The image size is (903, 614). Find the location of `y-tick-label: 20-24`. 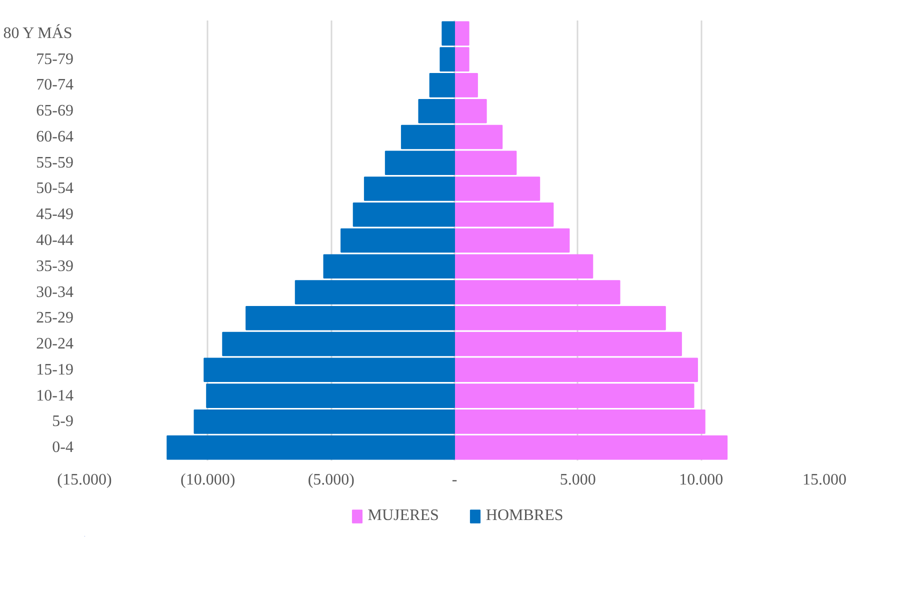

y-tick-label: 20-24 is located at coordinates (55, 344).